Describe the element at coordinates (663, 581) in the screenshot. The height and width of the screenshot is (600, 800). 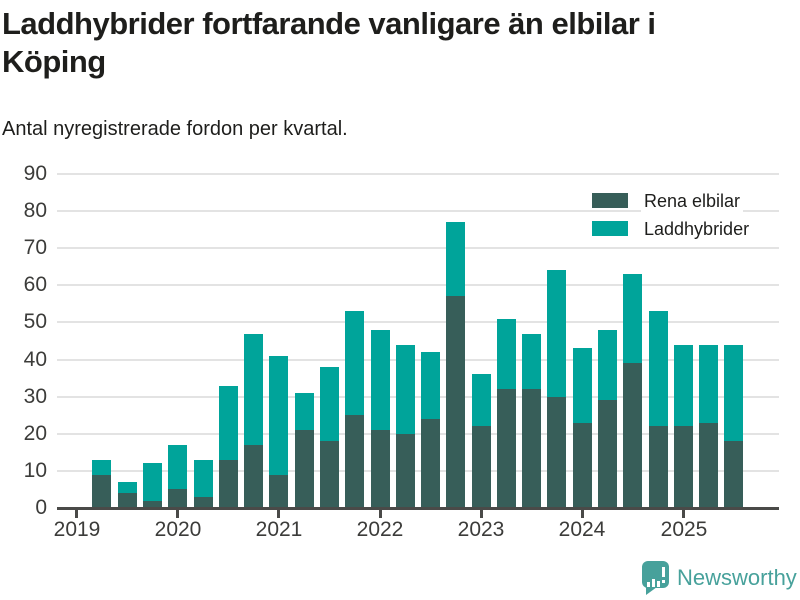
I see `logo-exclamation-dot` at that location.